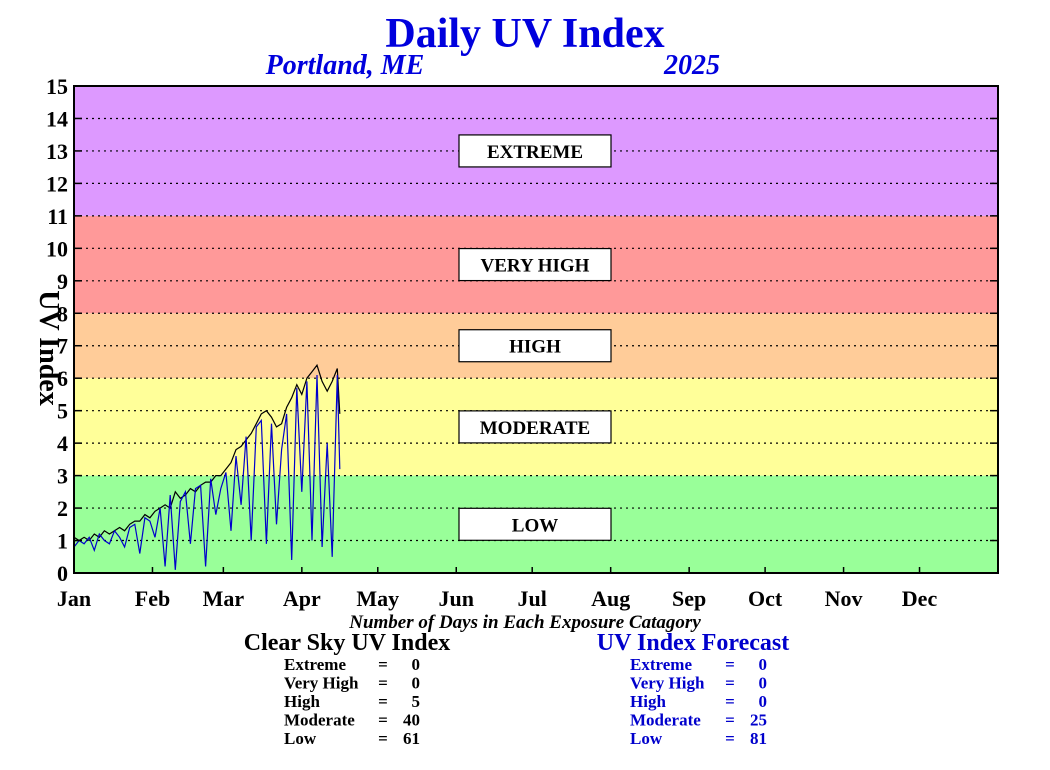 The width and height of the screenshot is (1050, 770). What do you see at coordinates (524, 622) in the screenshot?
I see `stats-caption: Number of Days in Each Exposure Catagory` at bounding box center [524, 622].